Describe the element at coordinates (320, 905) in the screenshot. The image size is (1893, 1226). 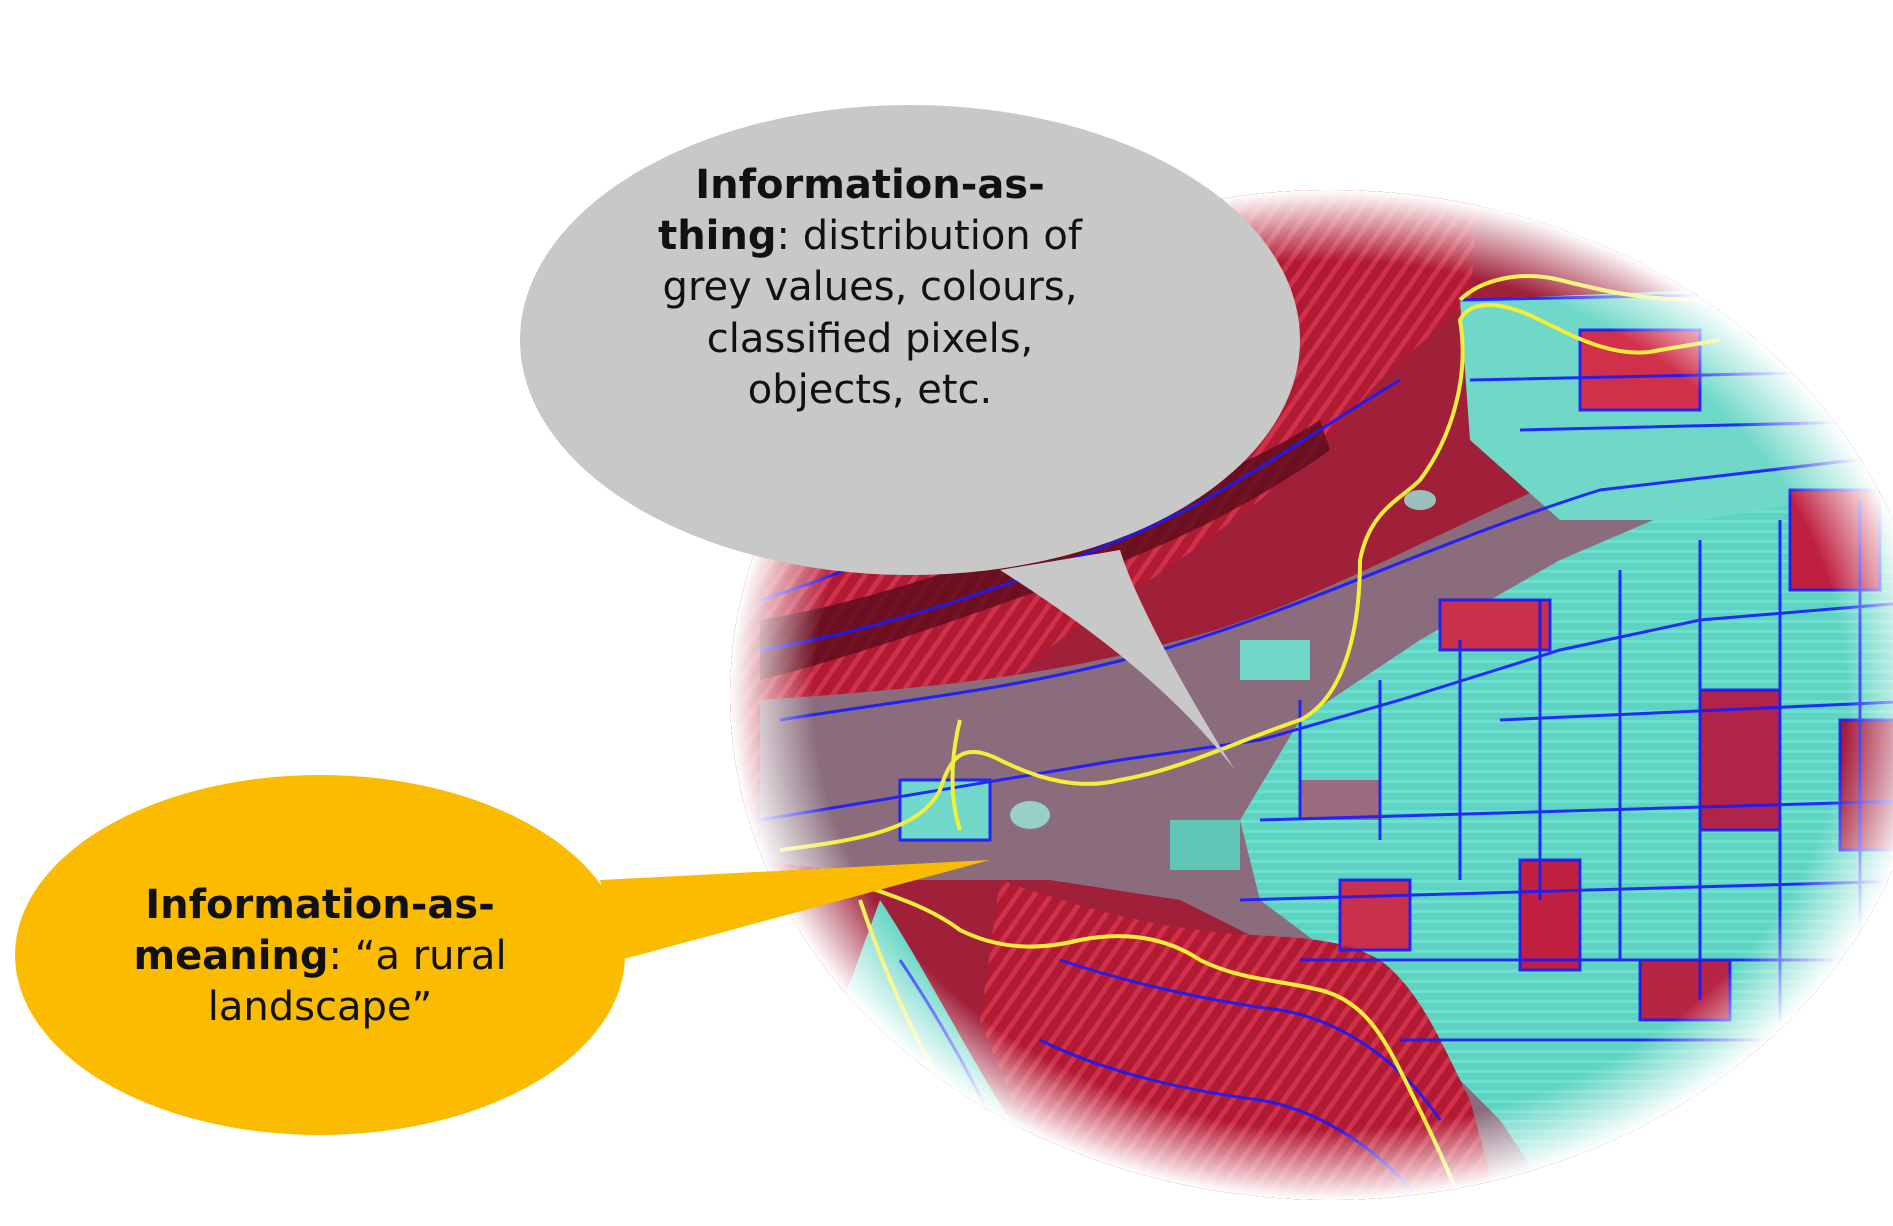
I see `meaning-term-line1: Information-as-` at that location.